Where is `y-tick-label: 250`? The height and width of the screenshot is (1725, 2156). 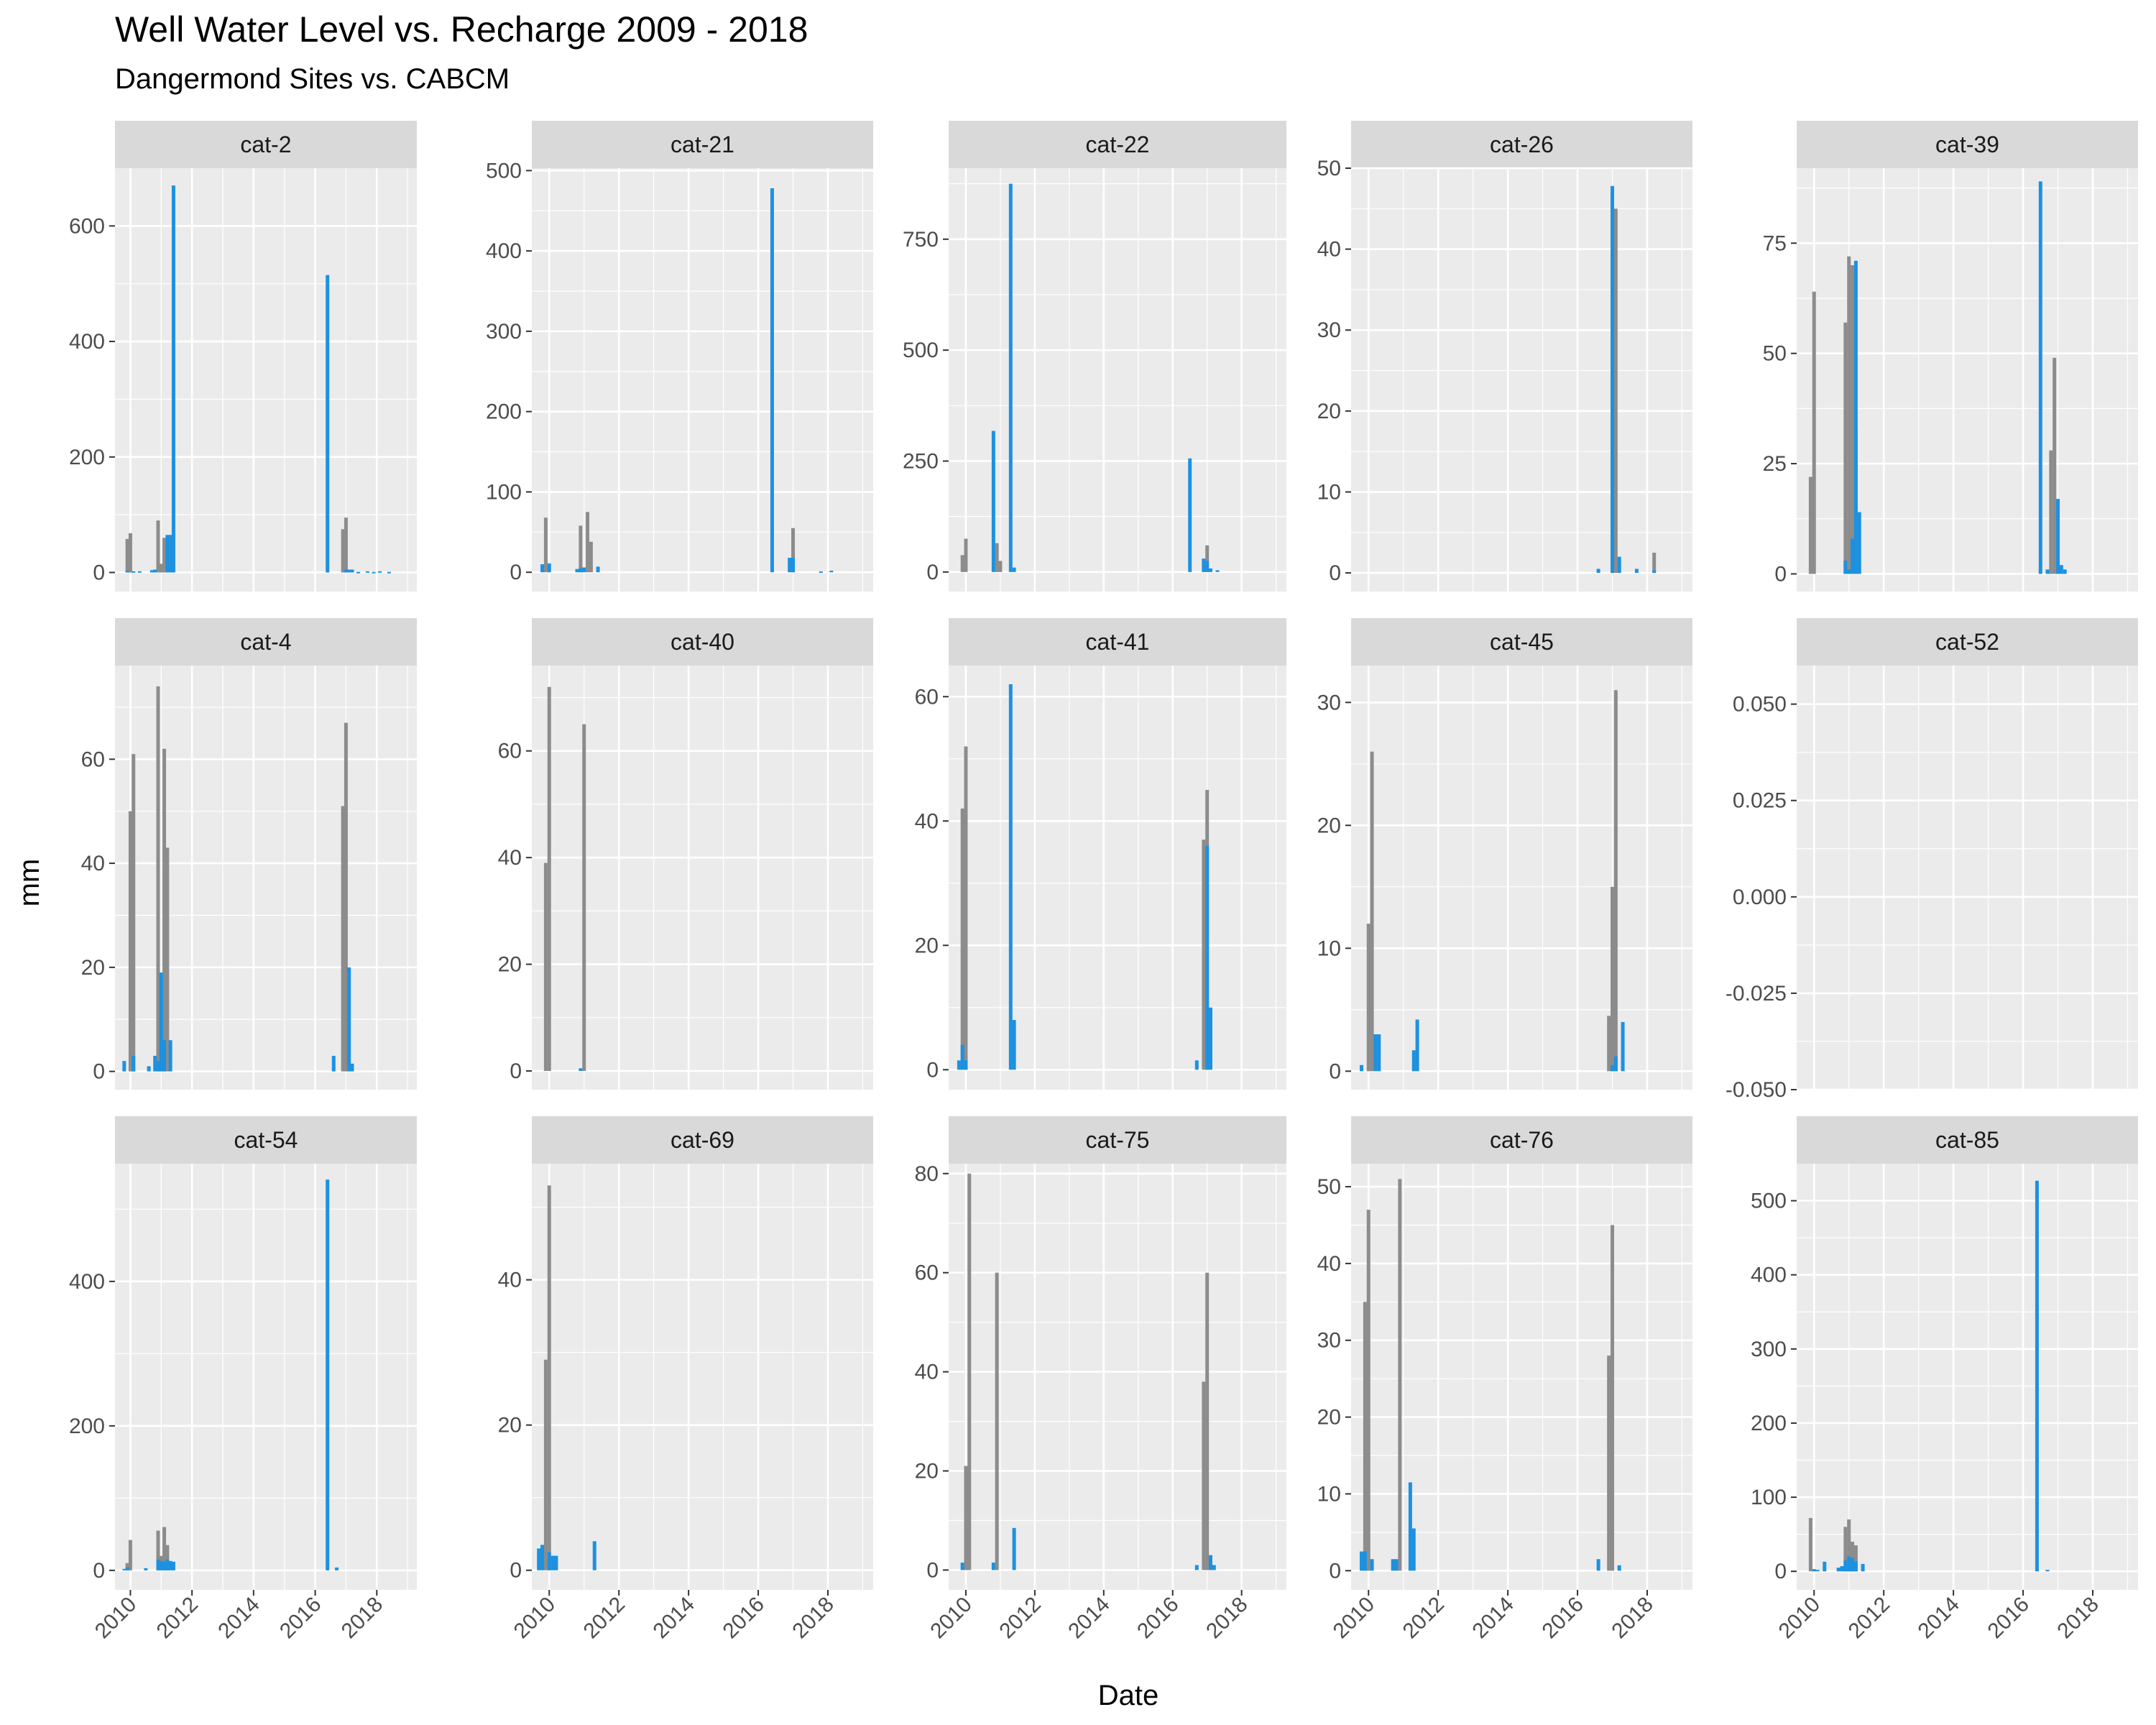
y-tick-label: 250 is located at coordinates (921, 461).